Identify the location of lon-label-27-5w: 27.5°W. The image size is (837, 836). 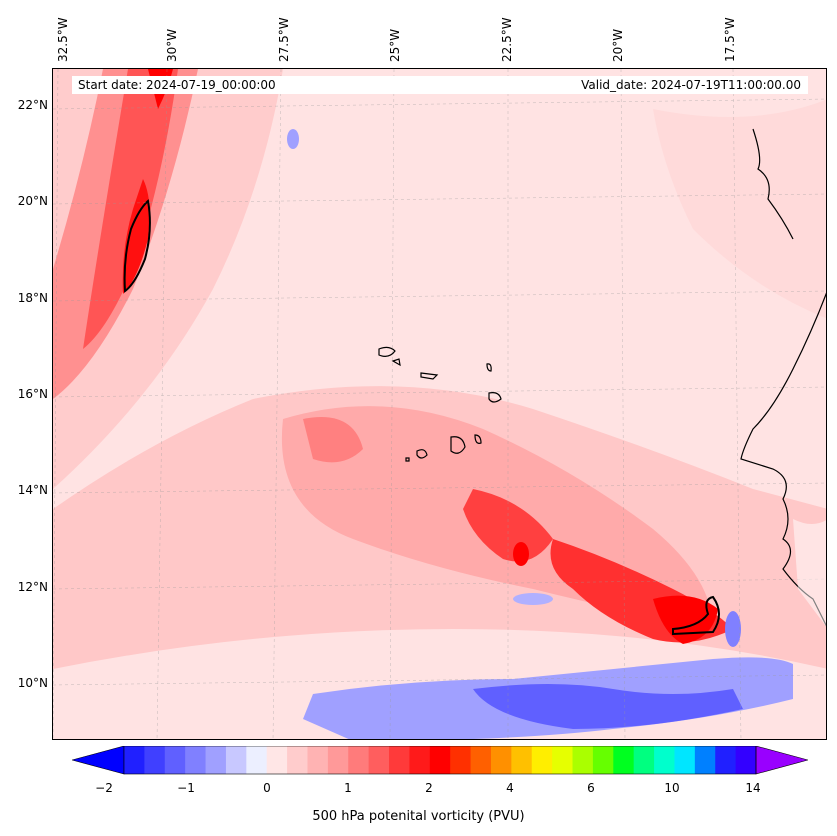
(284, 39).